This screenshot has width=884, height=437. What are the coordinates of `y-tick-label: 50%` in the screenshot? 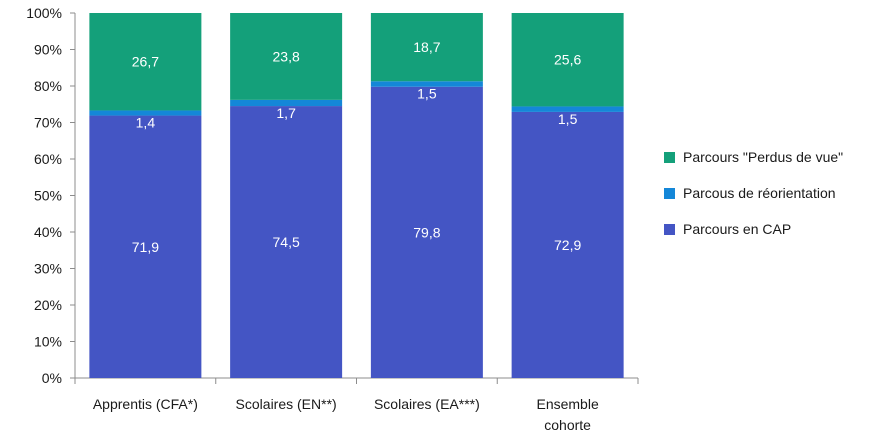 It's located at (48, 196).